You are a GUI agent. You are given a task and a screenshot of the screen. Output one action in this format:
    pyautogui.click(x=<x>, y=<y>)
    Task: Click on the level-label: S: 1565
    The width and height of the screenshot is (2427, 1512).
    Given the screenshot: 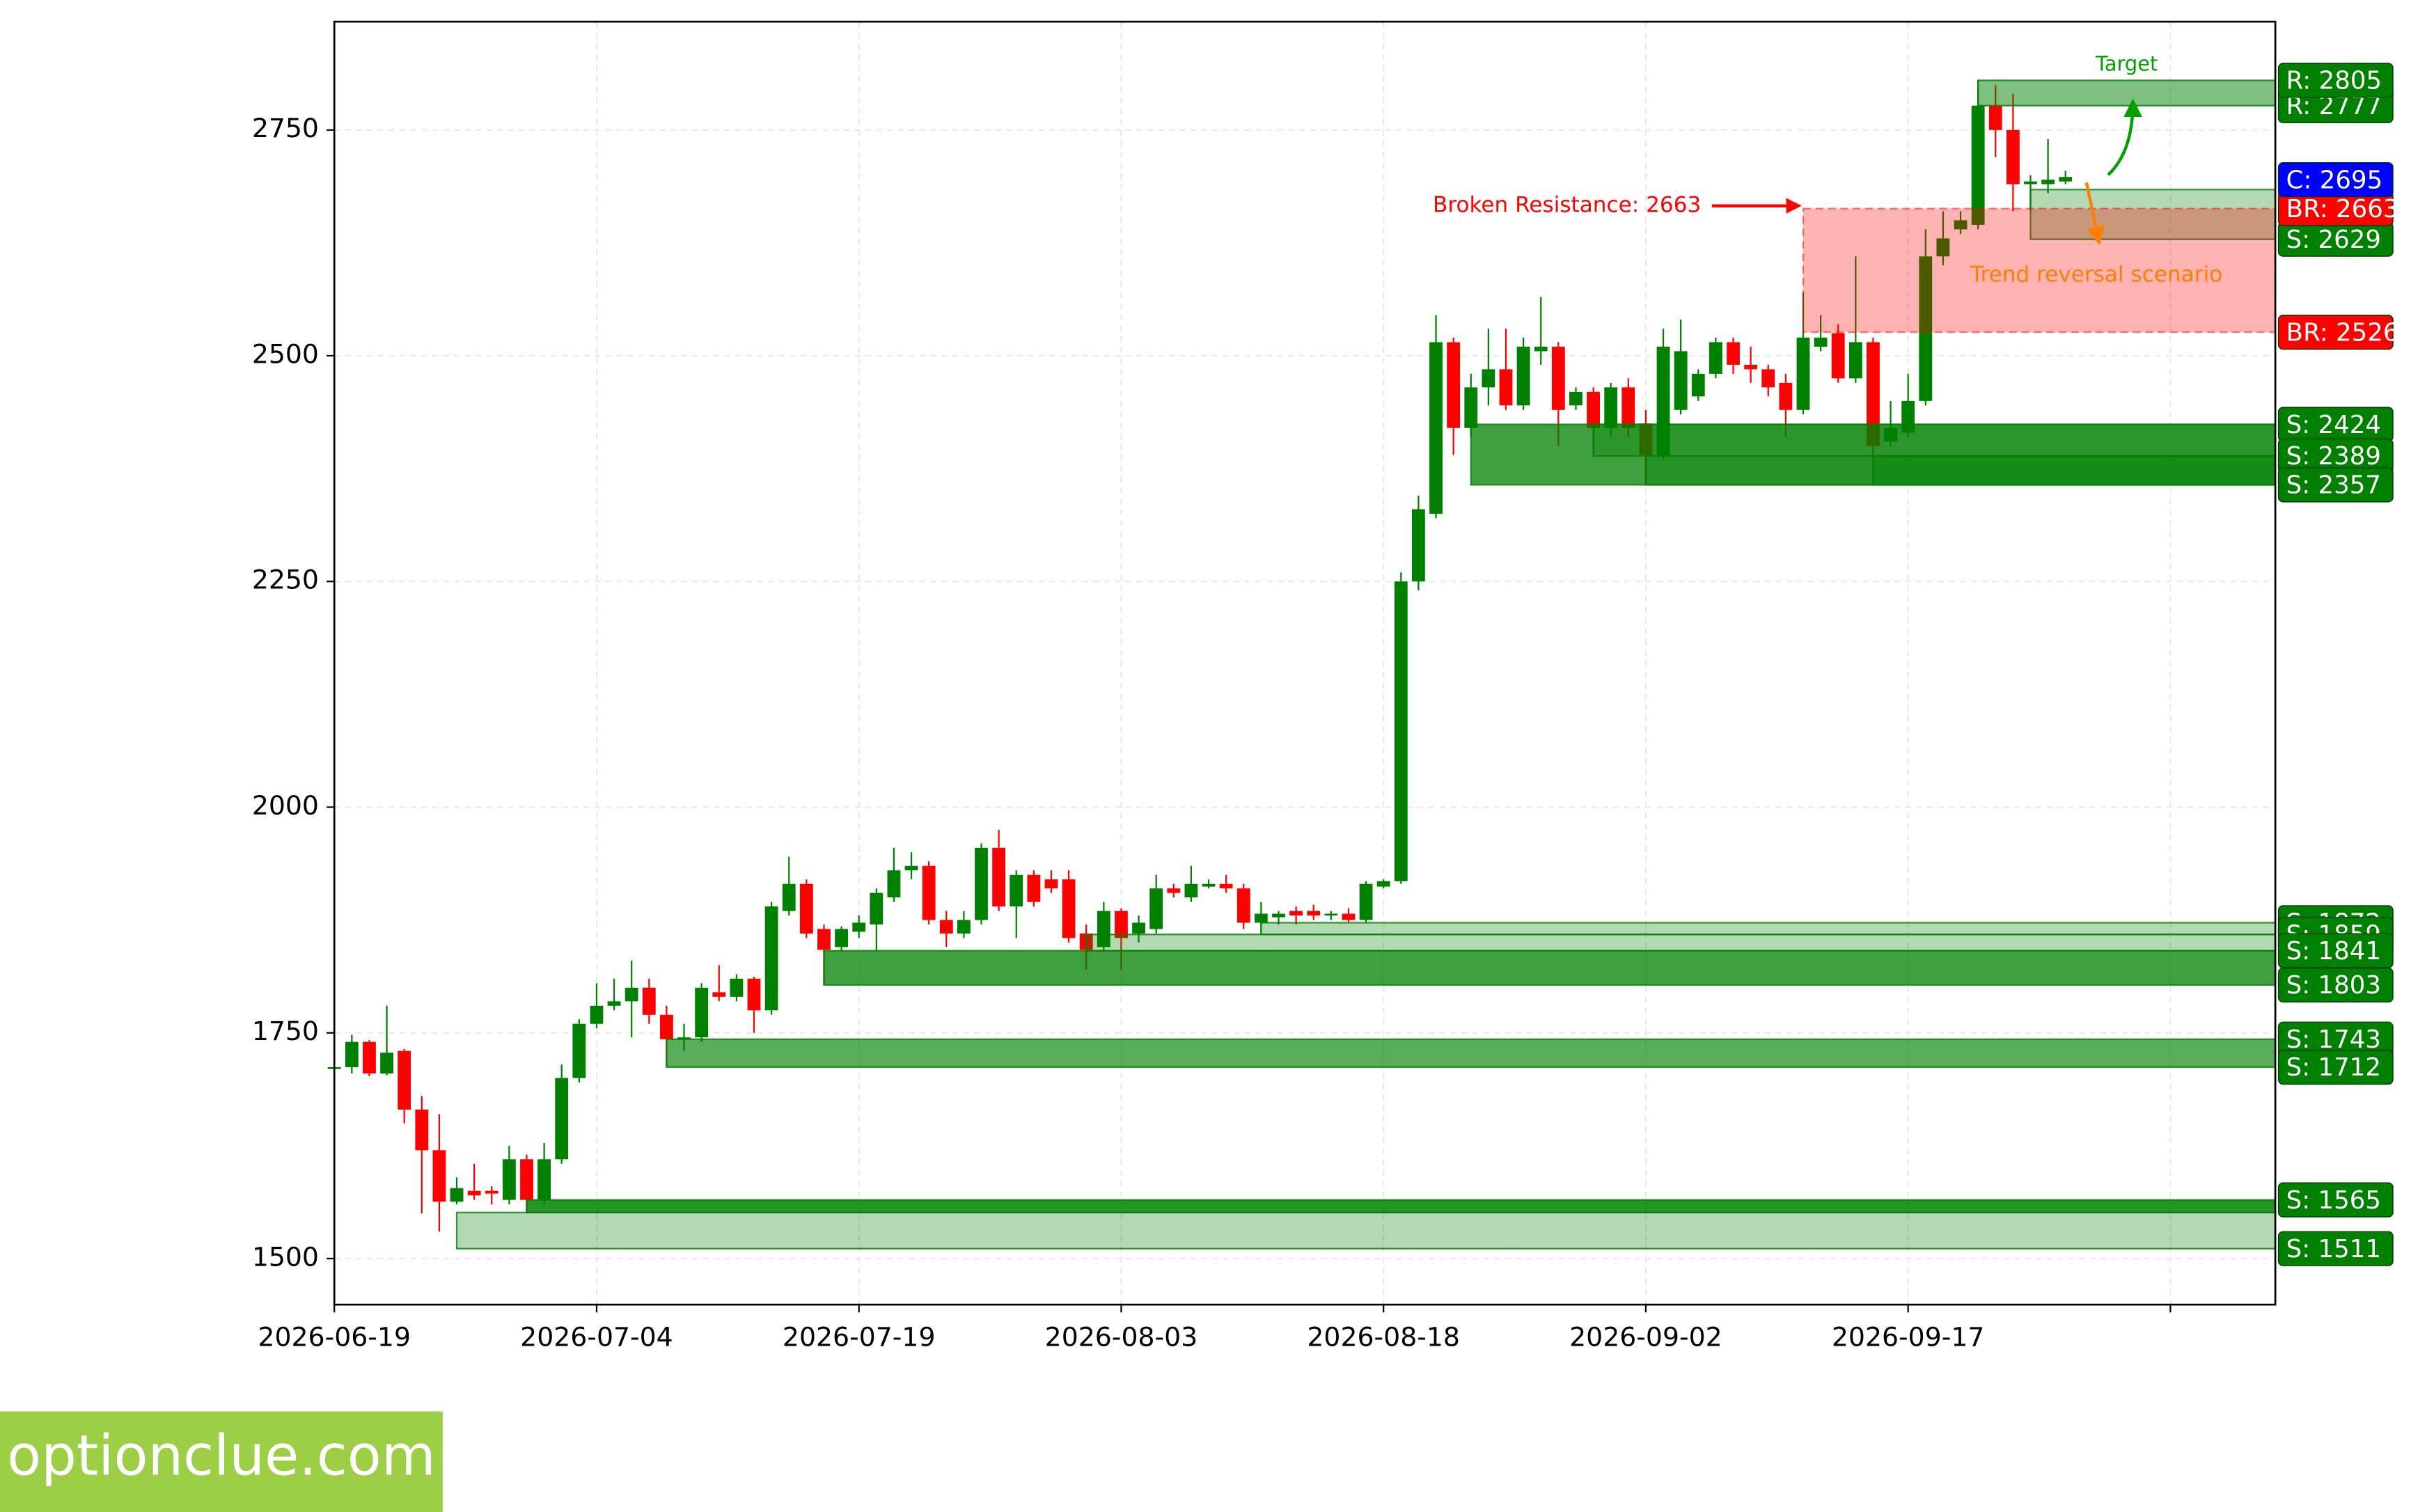 What is the action you would take?
    pyautogui.click(x=2334, y=1200)
    